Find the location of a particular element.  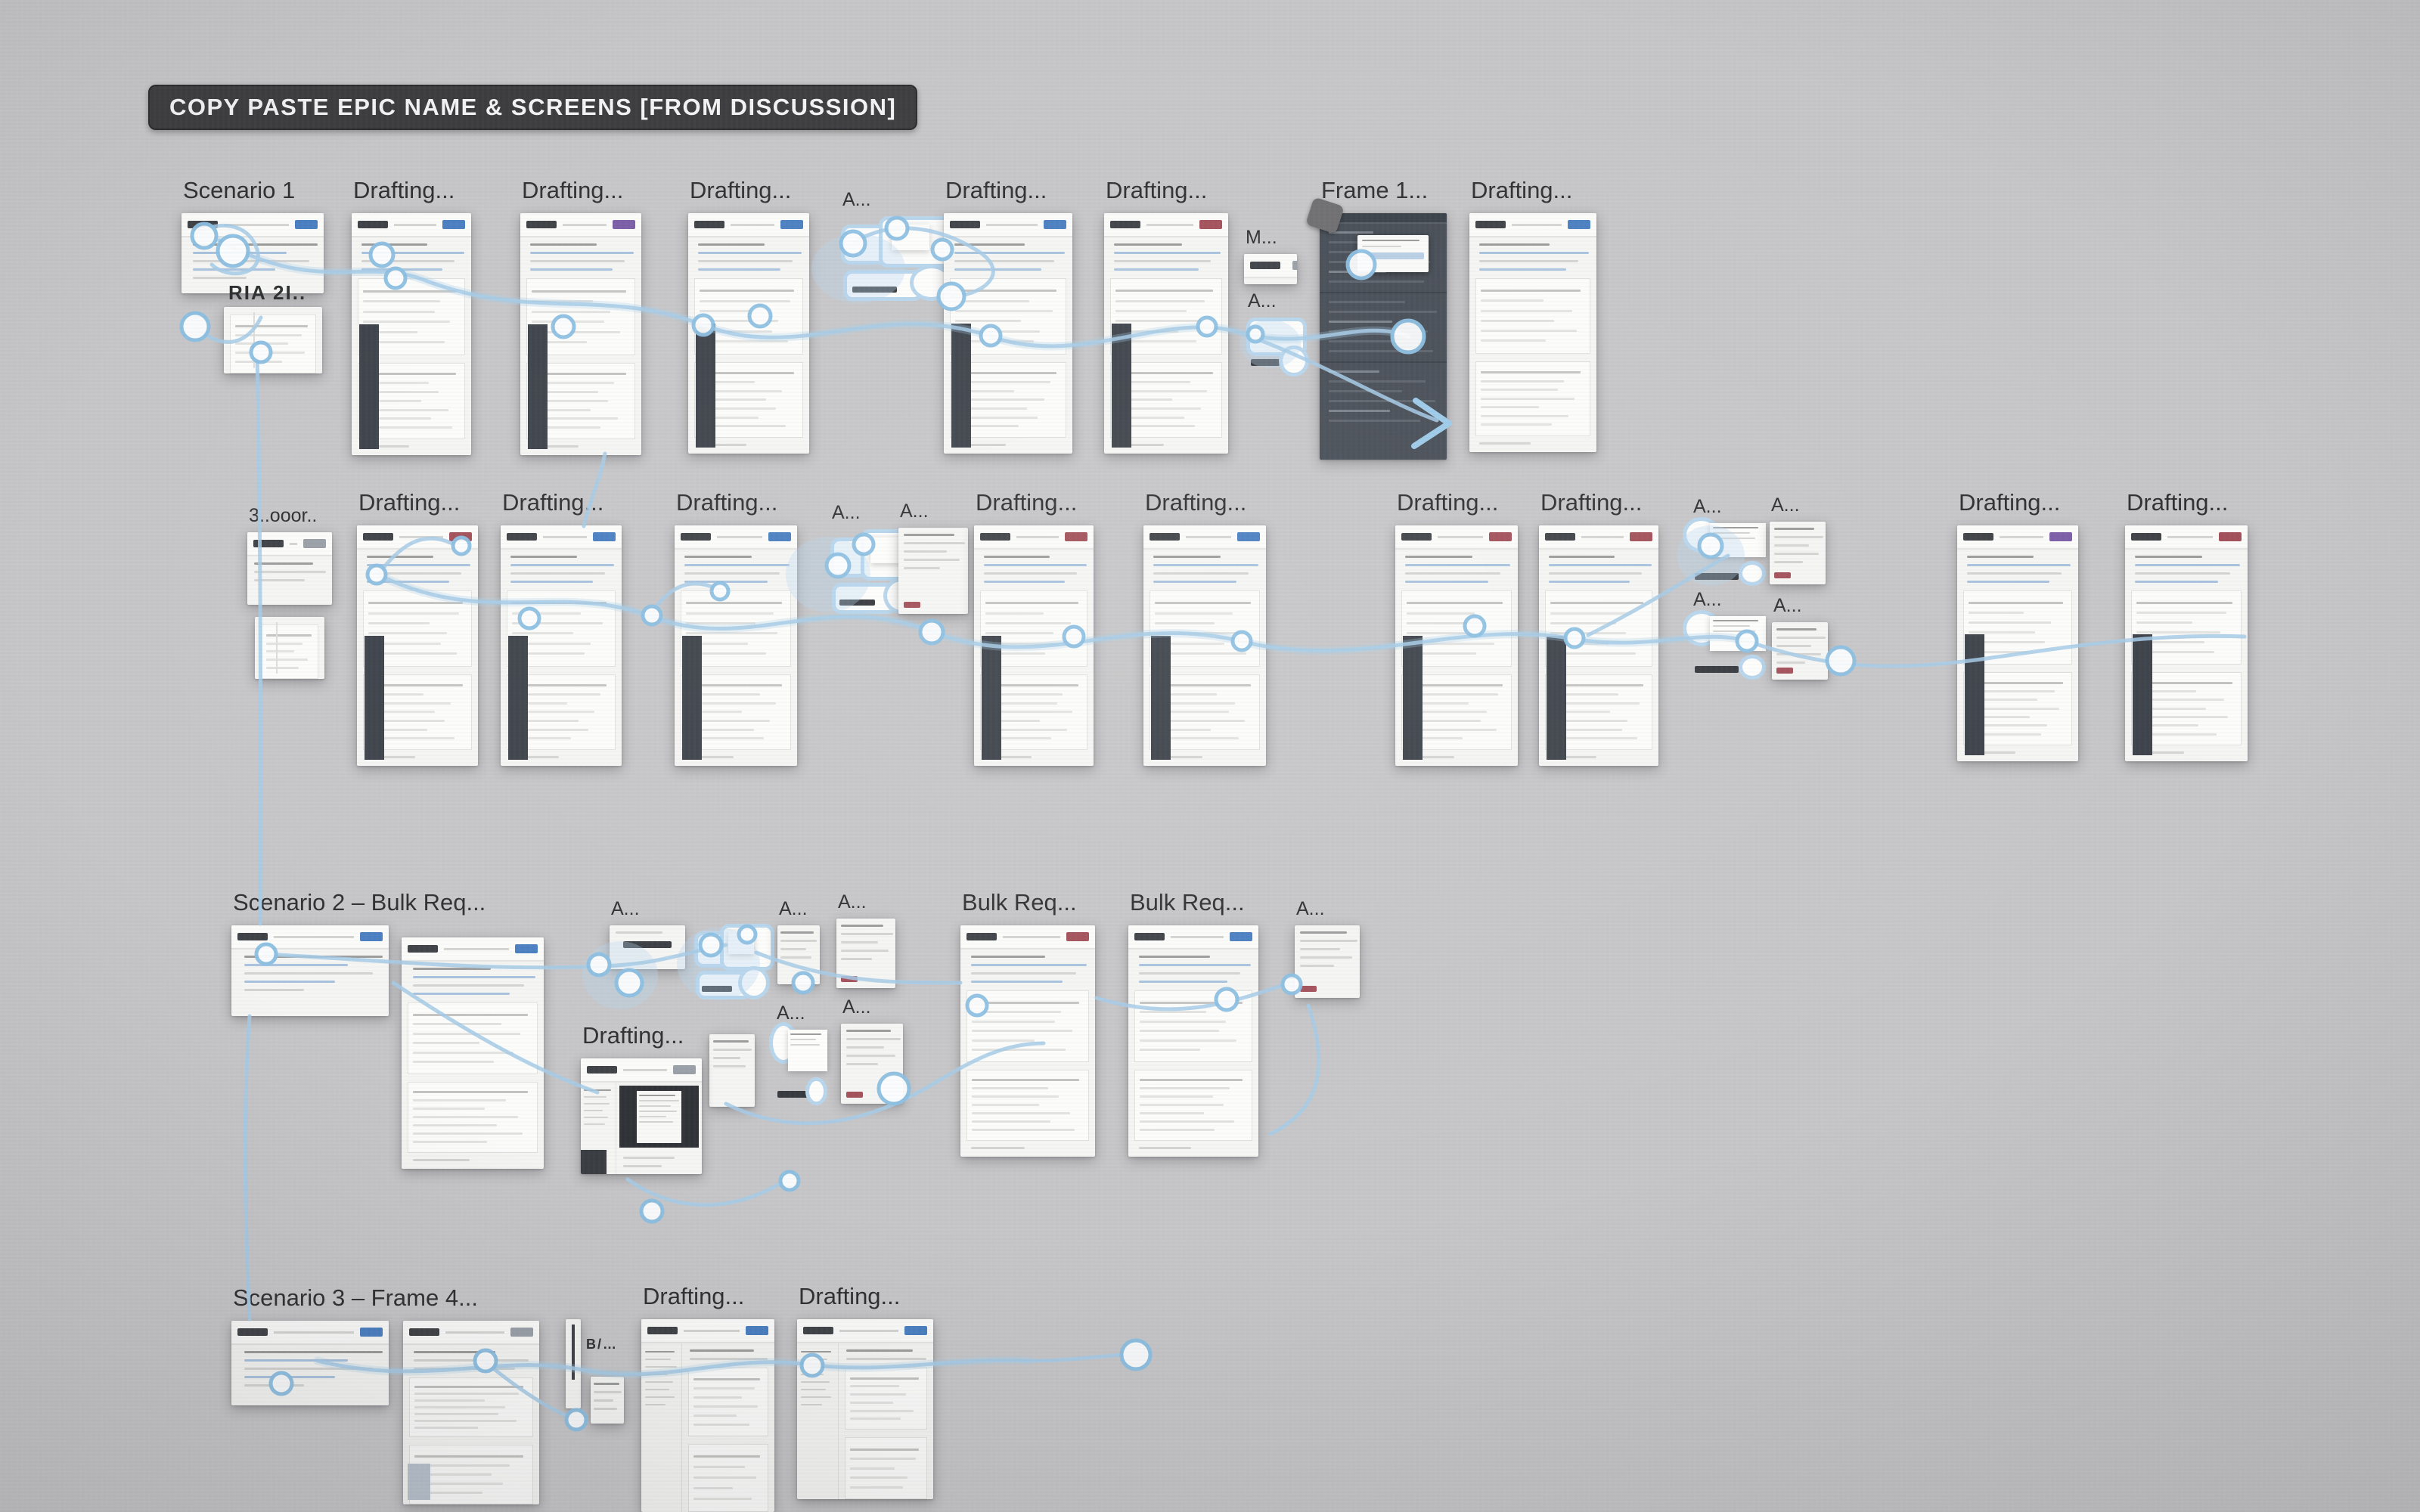

text-fragment: RIA 2I.. is located at coordinates (277, 293).